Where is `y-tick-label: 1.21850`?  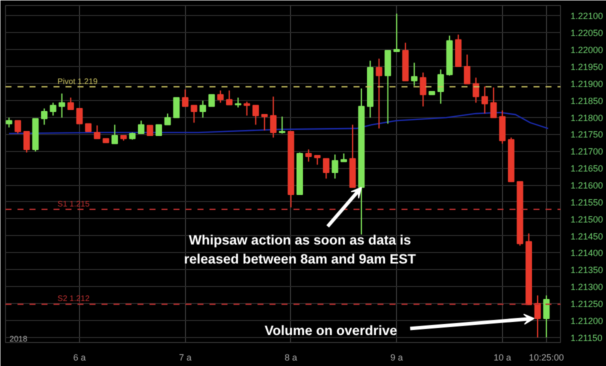 y-tick-label: 1.21850 is located at coordinates (587, 101).